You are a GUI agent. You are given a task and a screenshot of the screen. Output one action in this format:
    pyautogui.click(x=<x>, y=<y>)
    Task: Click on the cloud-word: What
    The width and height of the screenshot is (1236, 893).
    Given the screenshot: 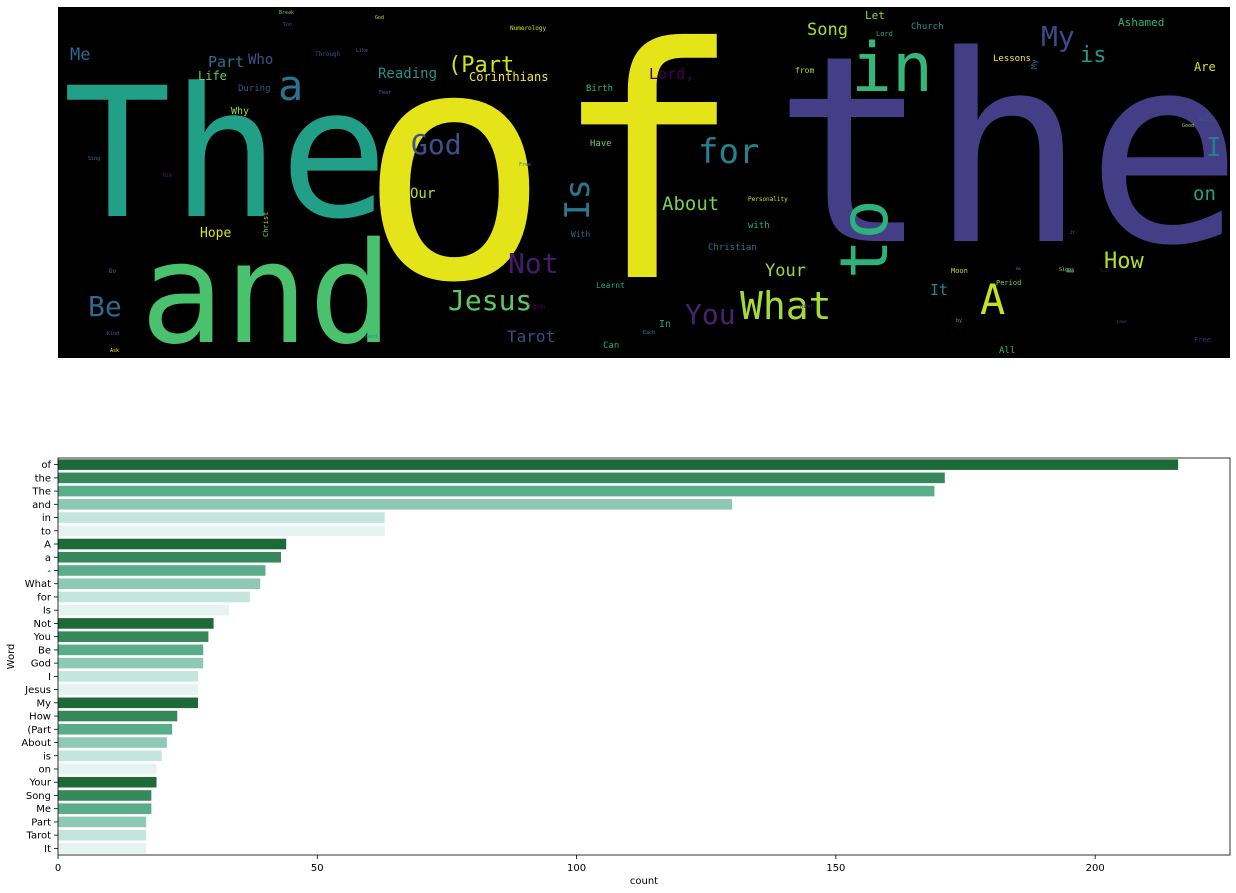 What is the action you would take?
    pyautogui.click(x=786, y=306)
    